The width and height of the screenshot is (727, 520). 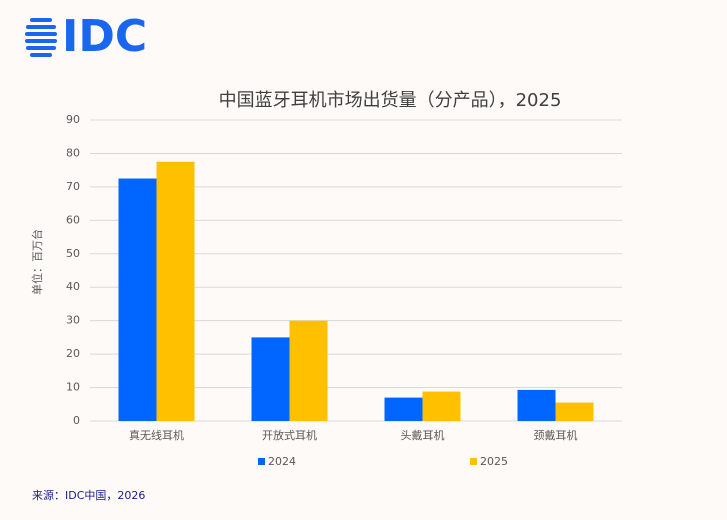 I want to click on x-tick-label: 头戴耳机, so click(x=423, y=435).